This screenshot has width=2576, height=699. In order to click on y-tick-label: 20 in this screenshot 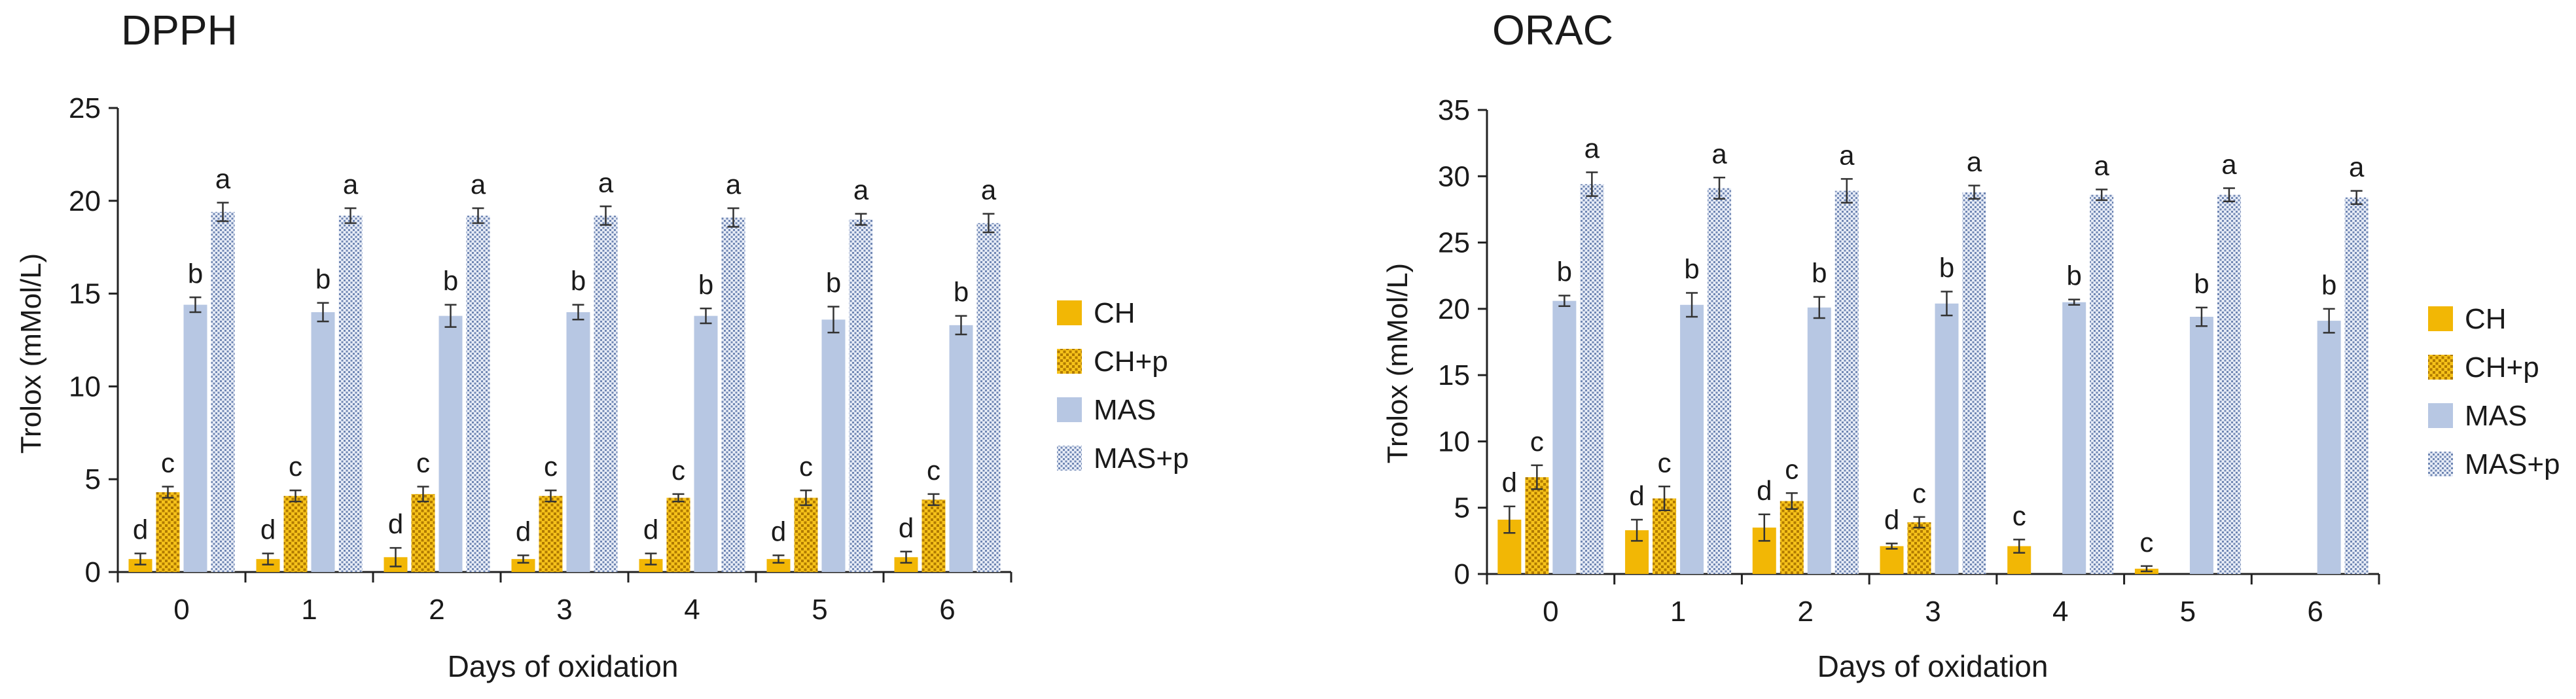, I will do `click(85, 201)`.